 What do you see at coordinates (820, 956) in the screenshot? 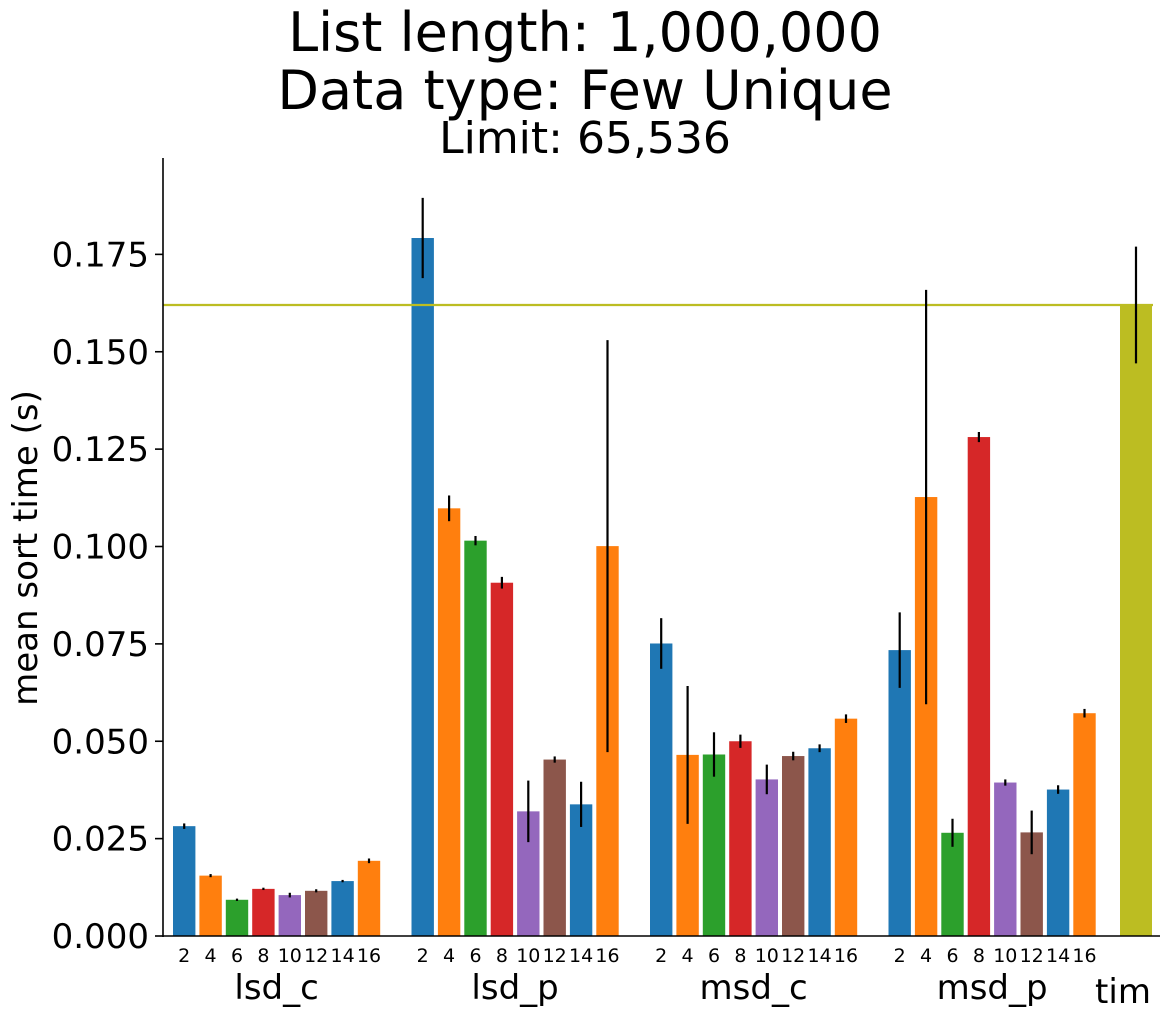
I see `x-tick-label-msd_c-14: 14` at bounding box center [820, 956].